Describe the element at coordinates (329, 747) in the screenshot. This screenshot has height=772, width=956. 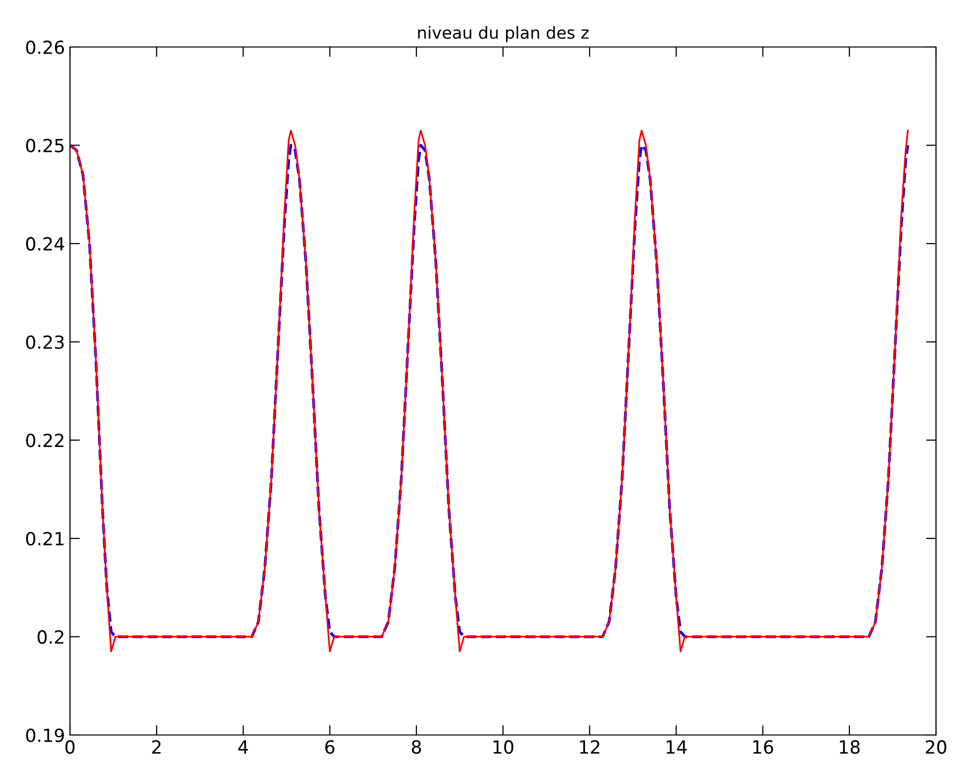
I see `x-tick-label: 6` at that location.